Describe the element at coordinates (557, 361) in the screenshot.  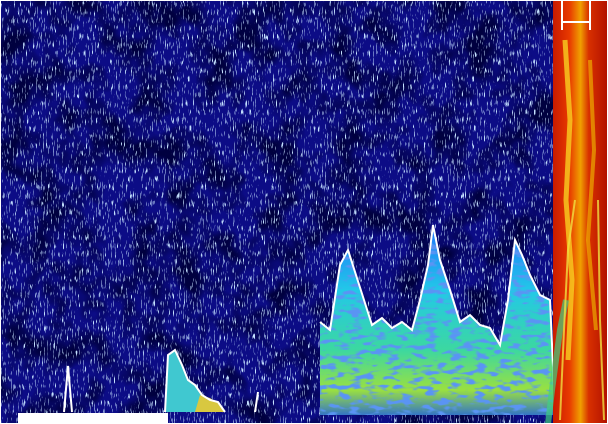
I see `column-edge` at that location.